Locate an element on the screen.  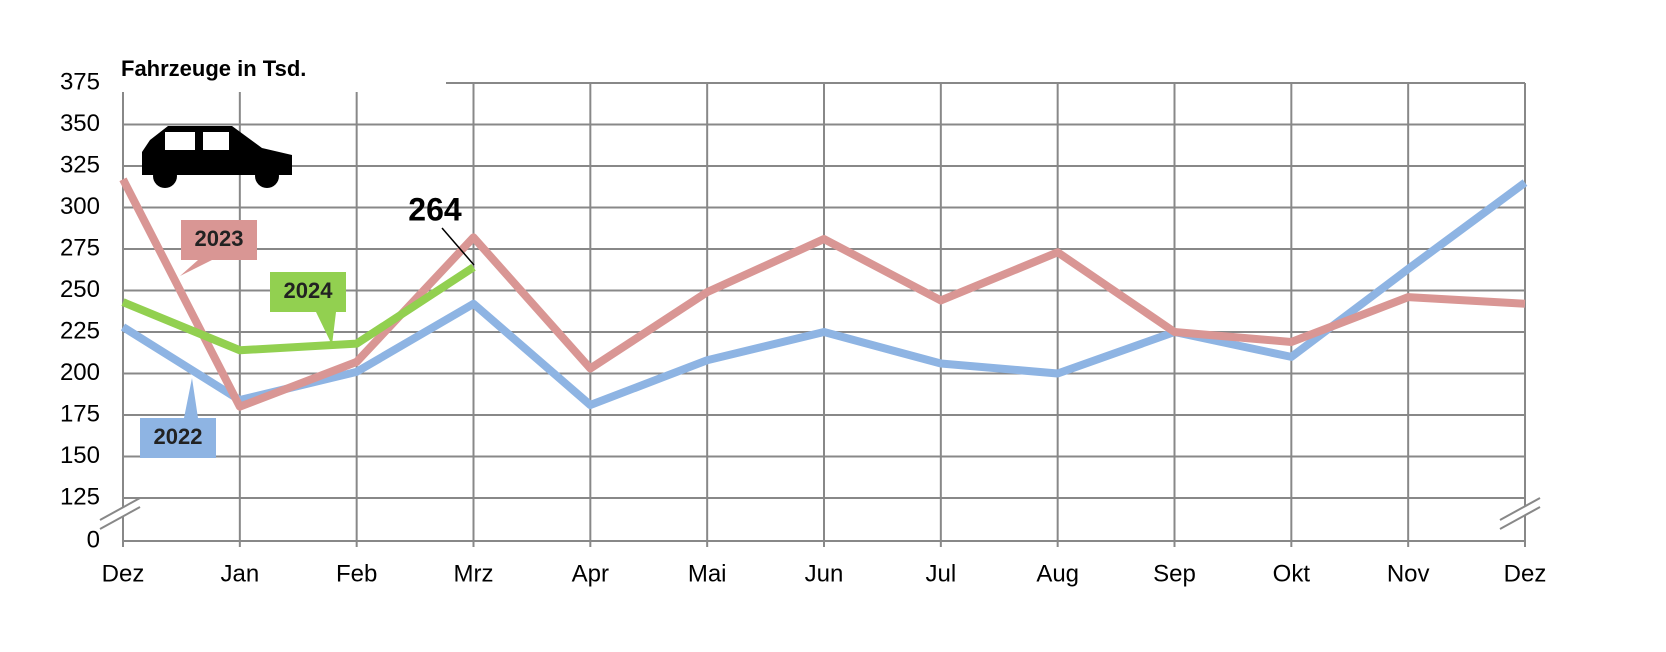
callout-2024: 2024 is located at coordinates (308, 308).